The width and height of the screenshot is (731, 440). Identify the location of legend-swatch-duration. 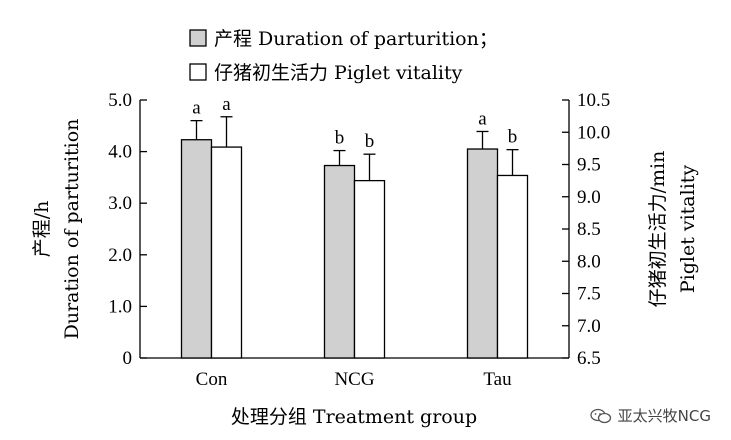
(198, 38).